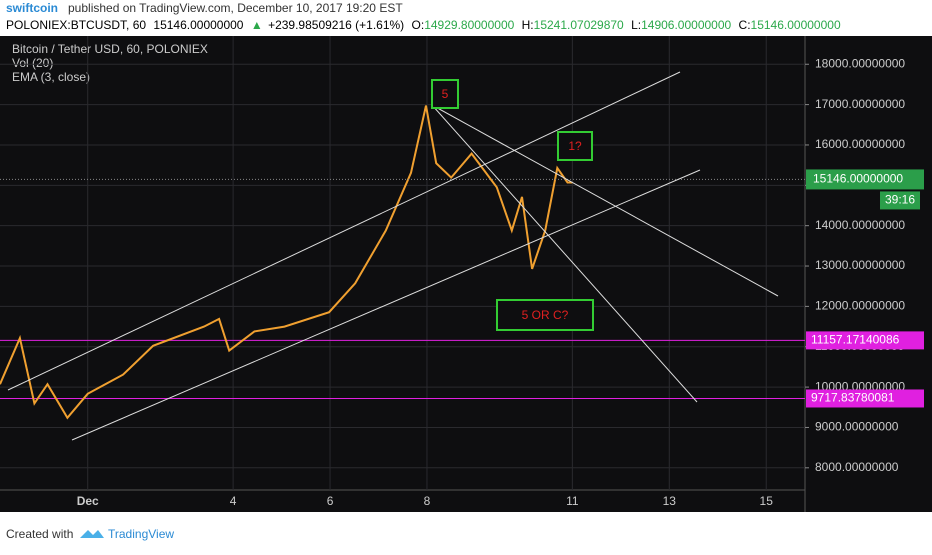 Image resolution: width=932 pixels, height=555 pixels. I want to click on annotations: 5 1? 5 OR C?, so click(512, 205).